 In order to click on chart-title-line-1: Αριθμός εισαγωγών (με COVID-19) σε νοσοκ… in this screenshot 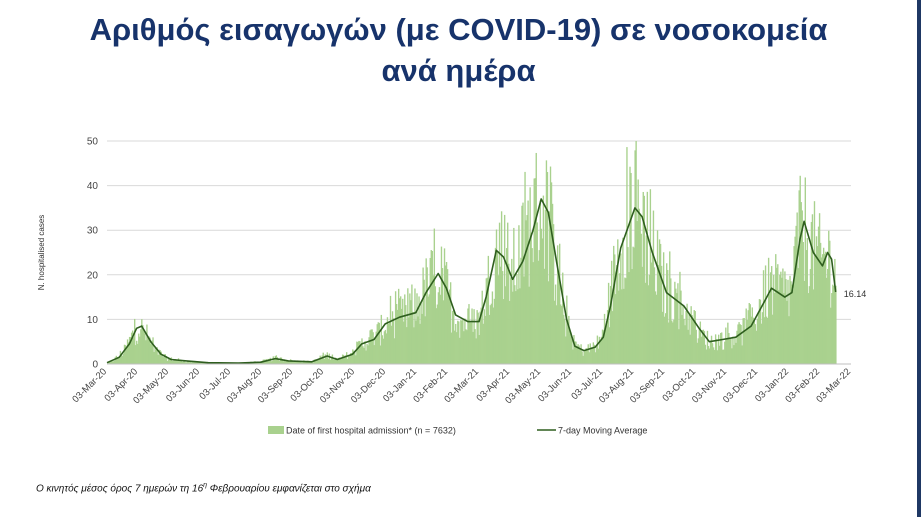, I will do `click(458, 29)`.